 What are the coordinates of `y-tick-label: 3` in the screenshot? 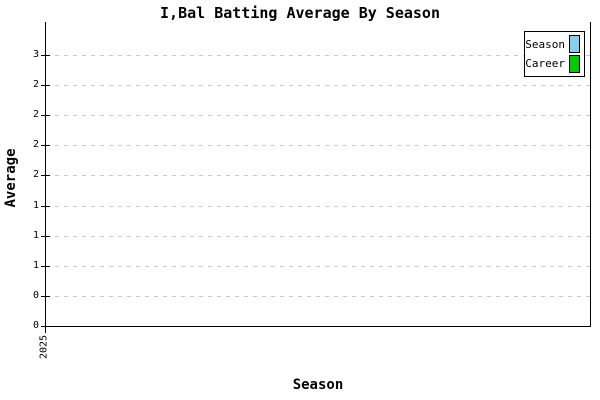 It's located at (35, 54).